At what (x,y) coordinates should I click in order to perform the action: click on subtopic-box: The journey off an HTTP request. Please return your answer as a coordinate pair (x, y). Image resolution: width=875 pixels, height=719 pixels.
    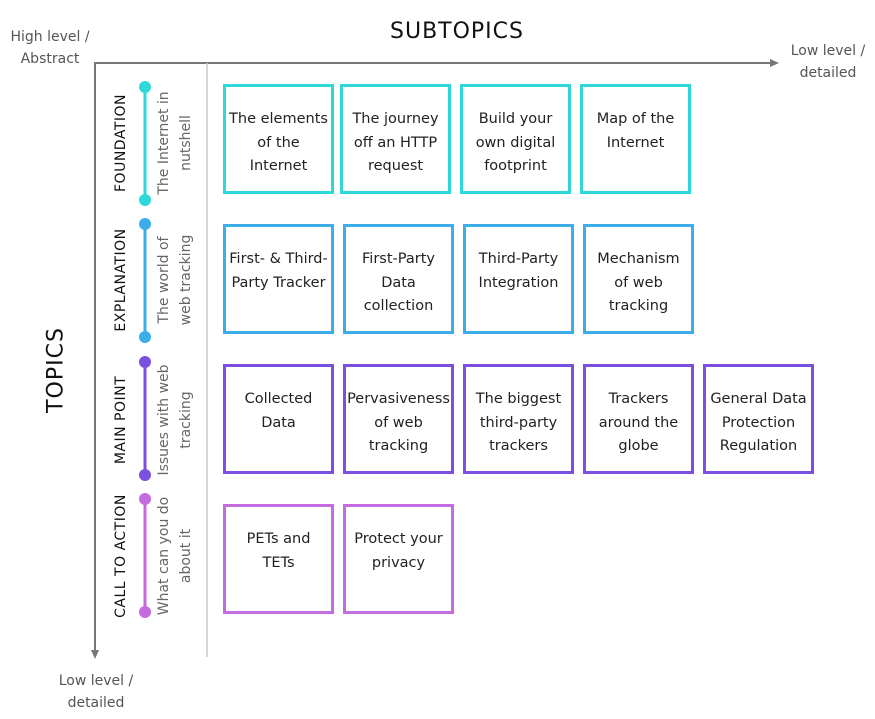
    Looking at the image, I should click on (395, 139).